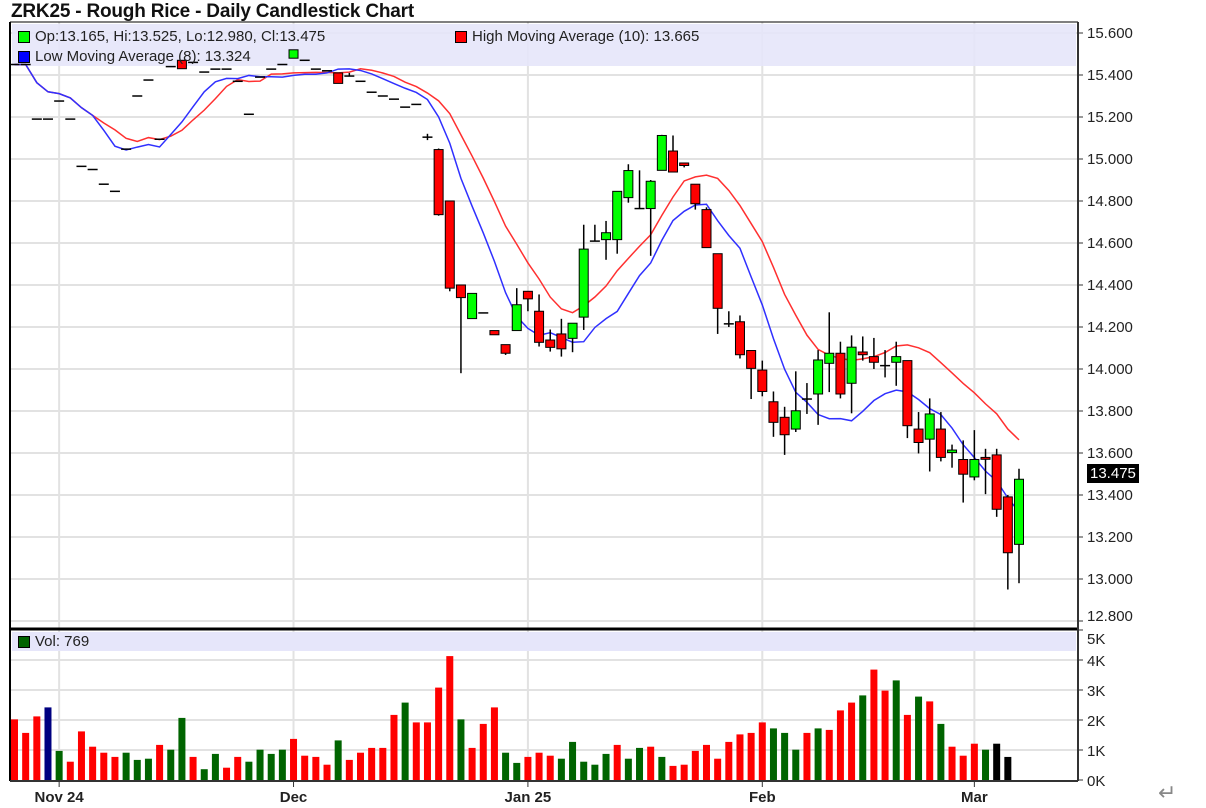 The height and width of the screenshot is (808, 1206). Describe the element at coordinates (1110, 243) in the screenshot. I see `price-tick-label: 14.600` at that location.